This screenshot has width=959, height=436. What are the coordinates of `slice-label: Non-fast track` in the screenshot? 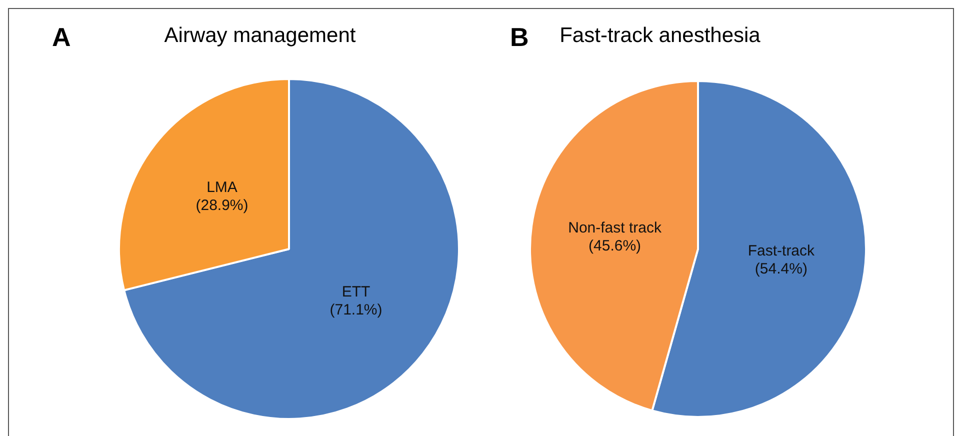 It's located at (615, 228).